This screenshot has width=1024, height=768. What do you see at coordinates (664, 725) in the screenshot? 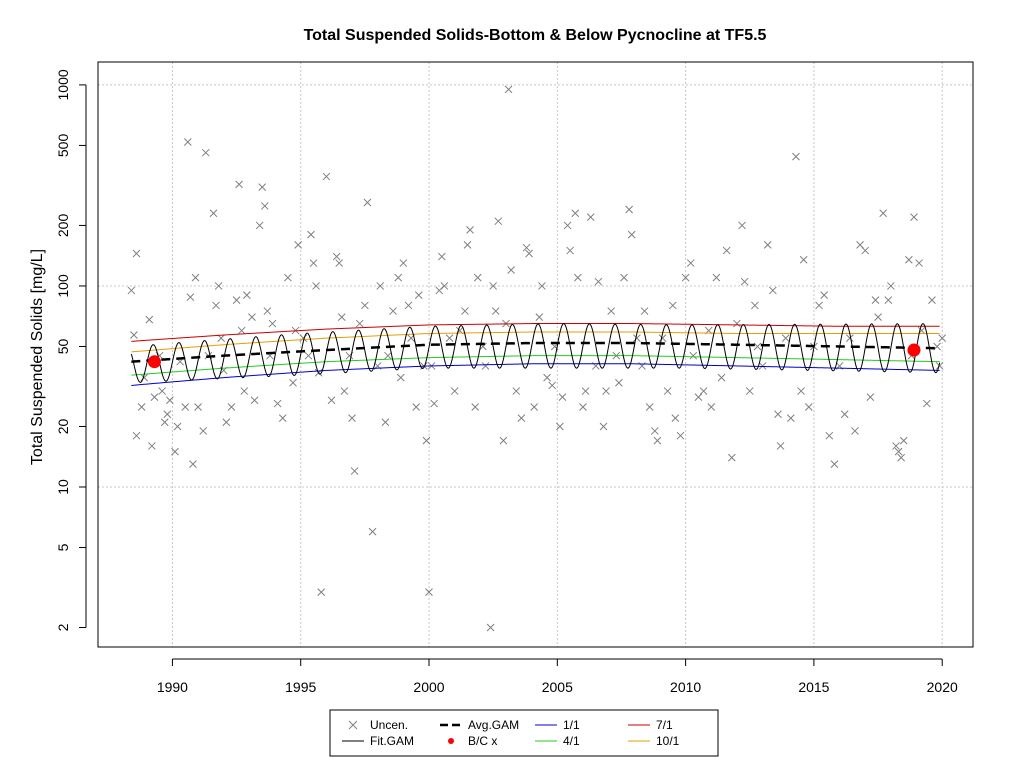
I see `legend-label-s7_1: 7/1` at bounding box center [664, 725].